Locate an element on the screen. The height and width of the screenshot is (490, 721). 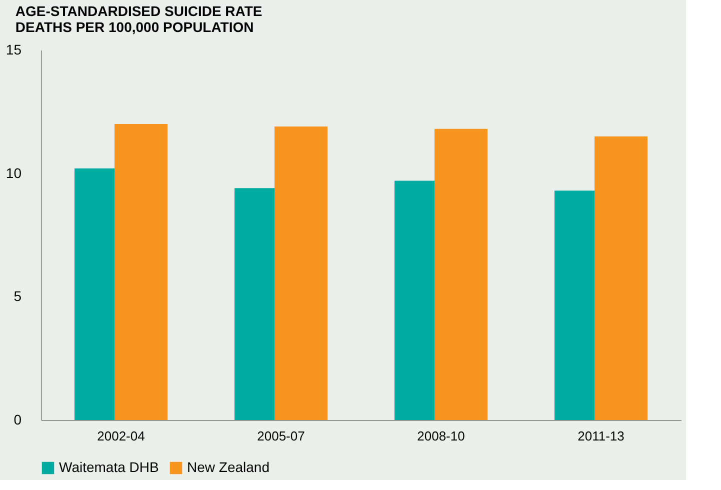
text: DEATHS PER 100,000 POPULATION is located at coordinates (134, 27).